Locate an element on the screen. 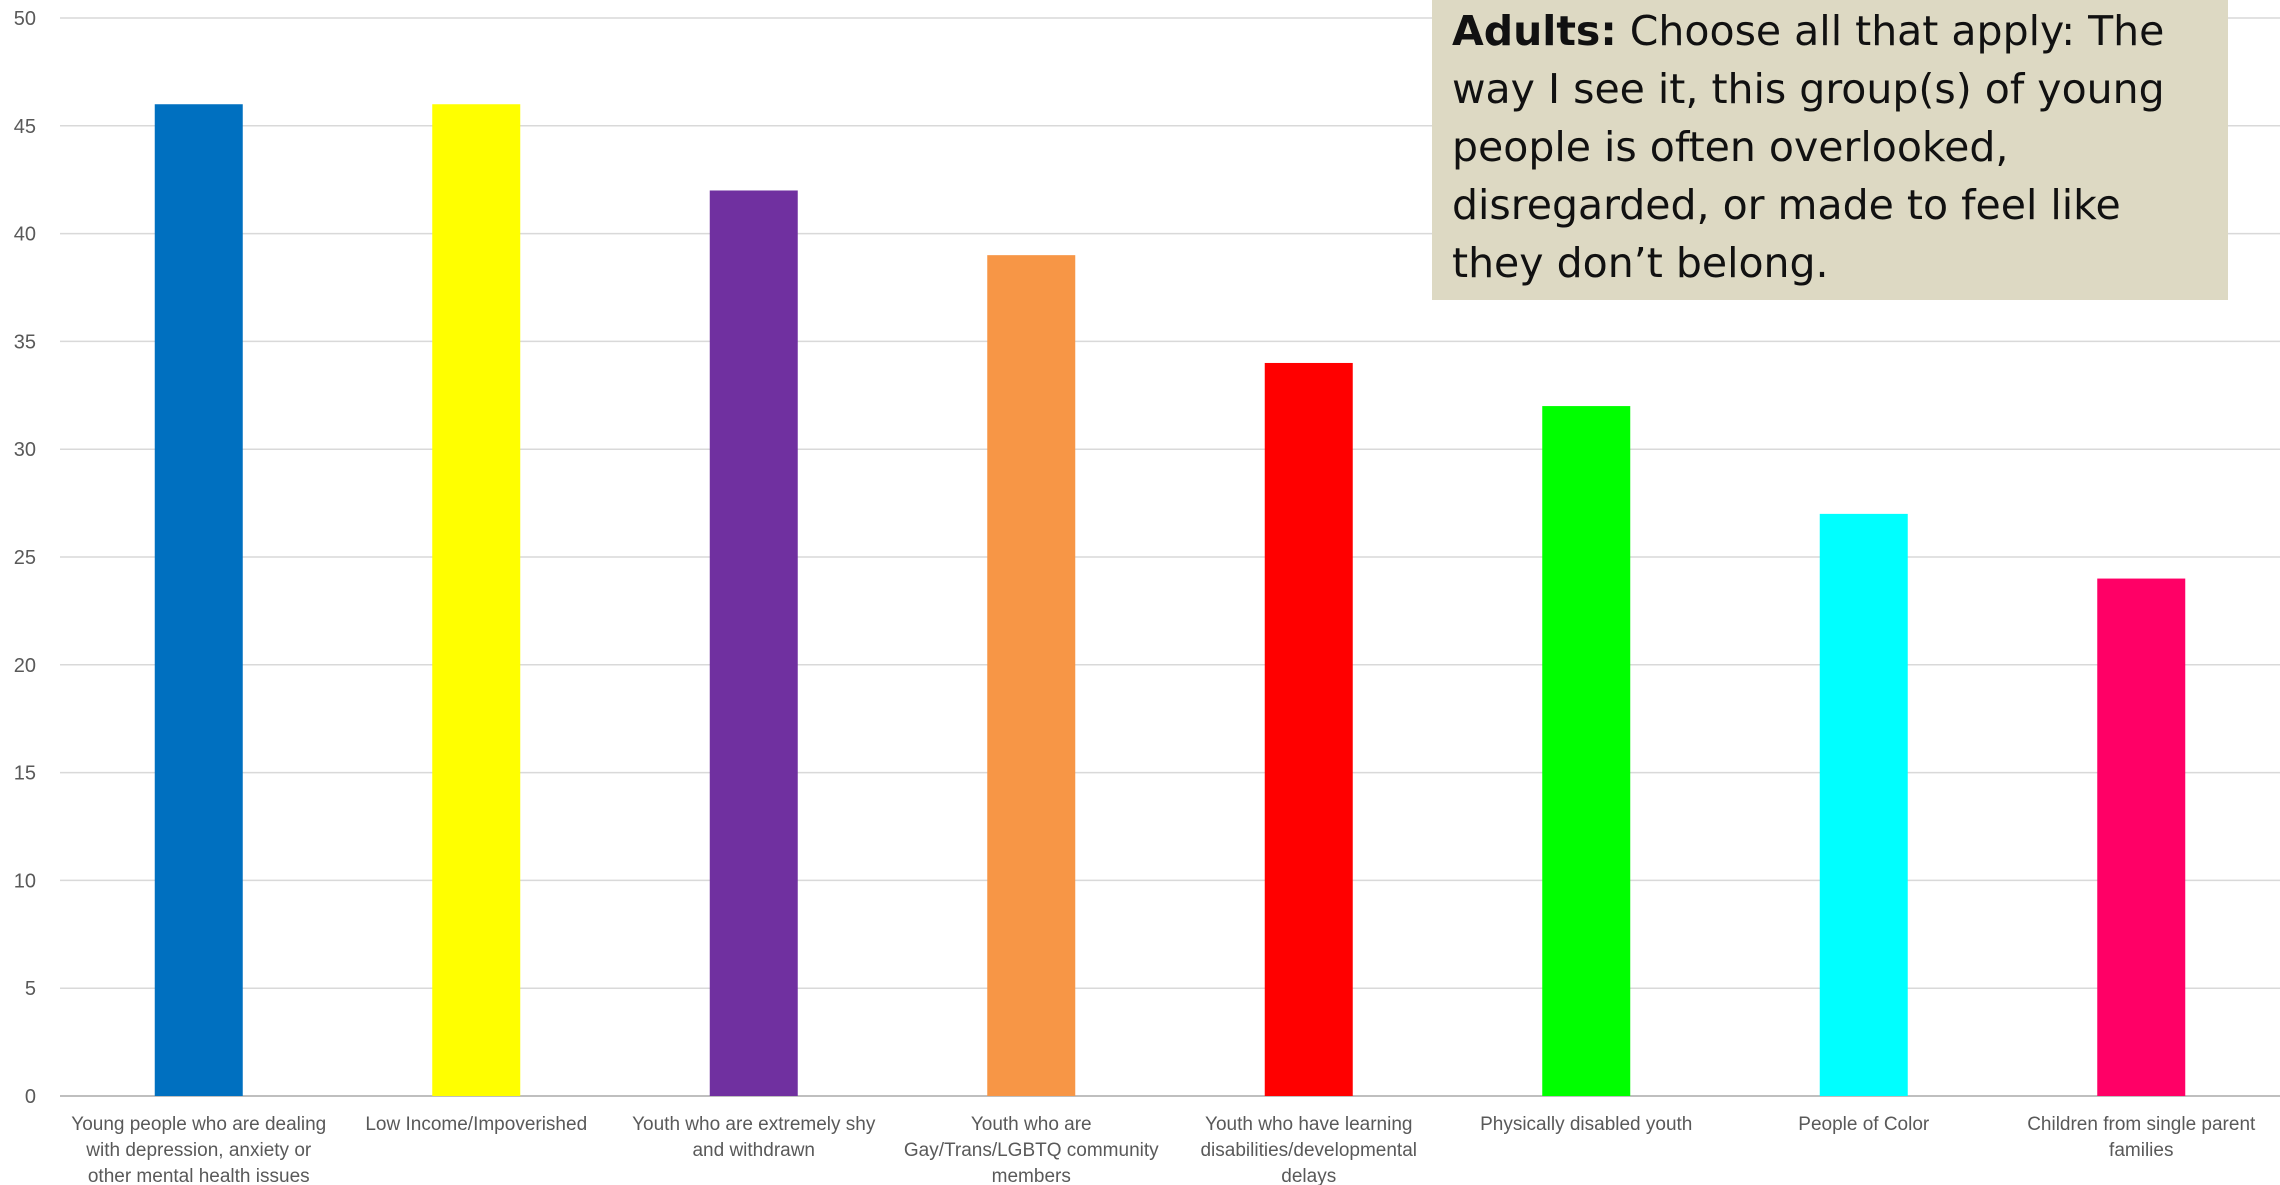  y-tick-label: 45 is located at coordinates (25, 127).